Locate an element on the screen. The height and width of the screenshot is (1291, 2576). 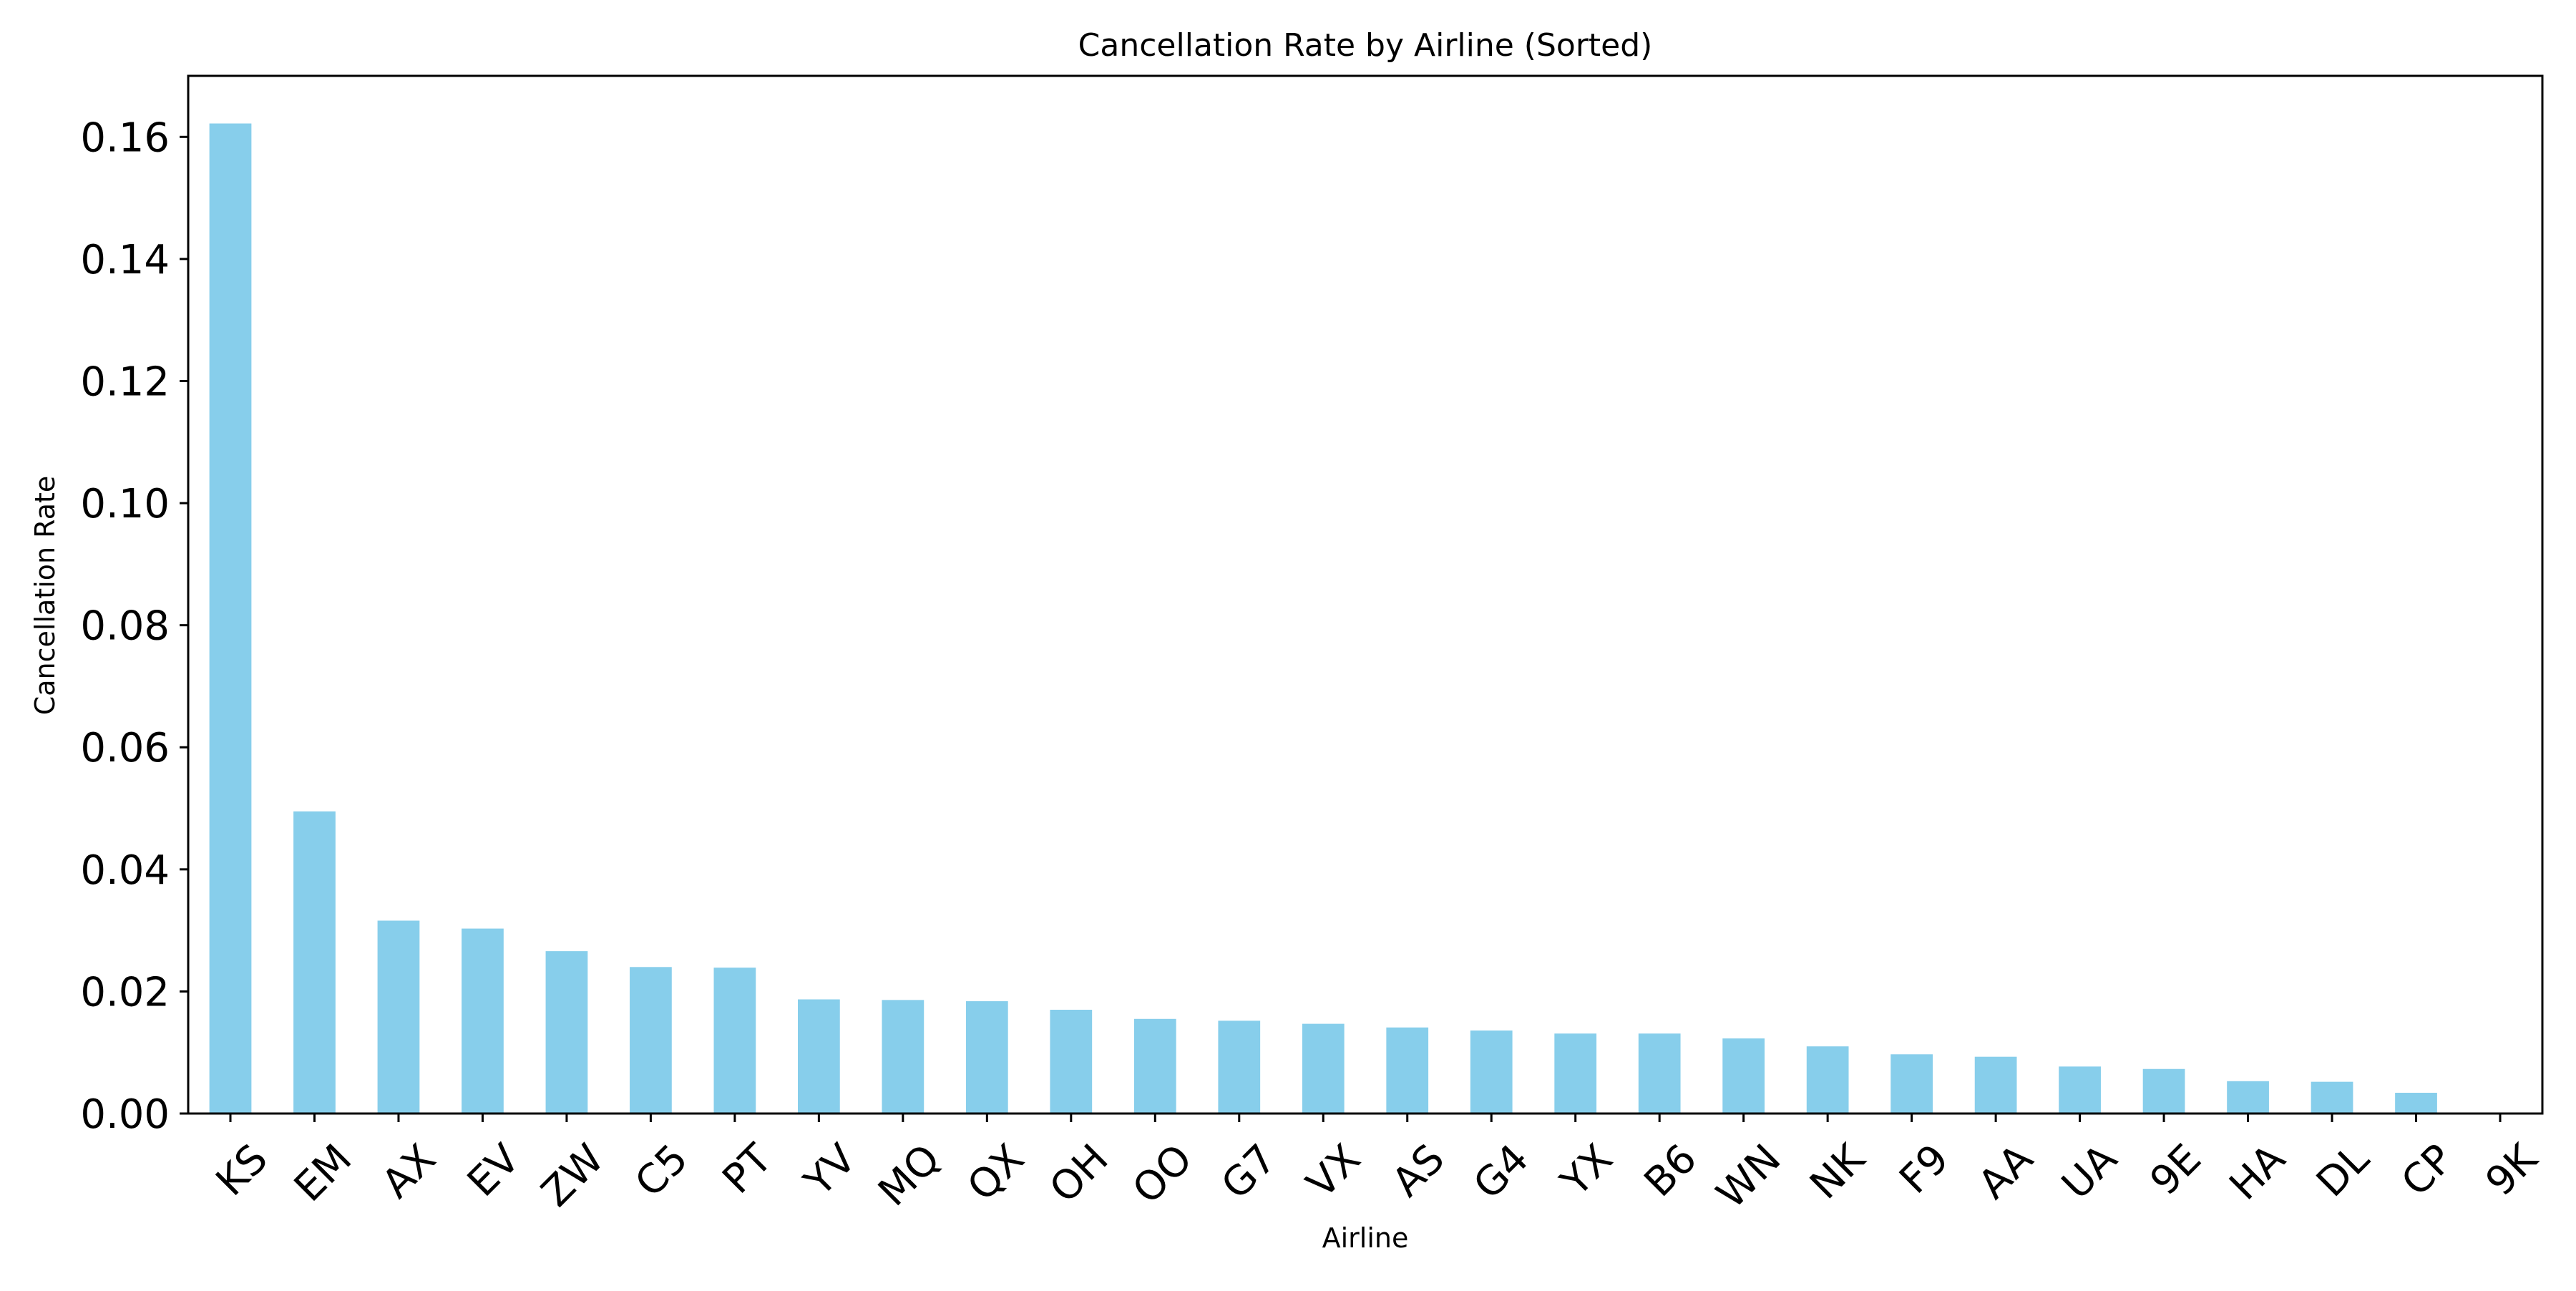
bar-EV is located at coordinates (483, 1021).